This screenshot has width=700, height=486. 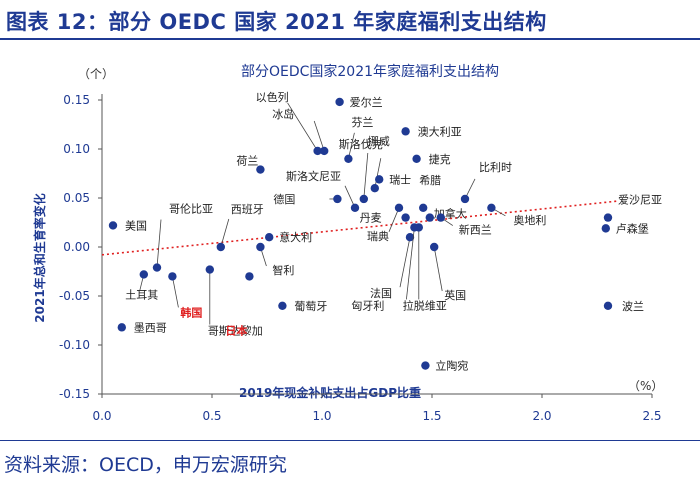 What do you see at coordinates (495, 167) in the screenshot?
I see `data-point-label: 比利时` at bounding box center [495, 167].